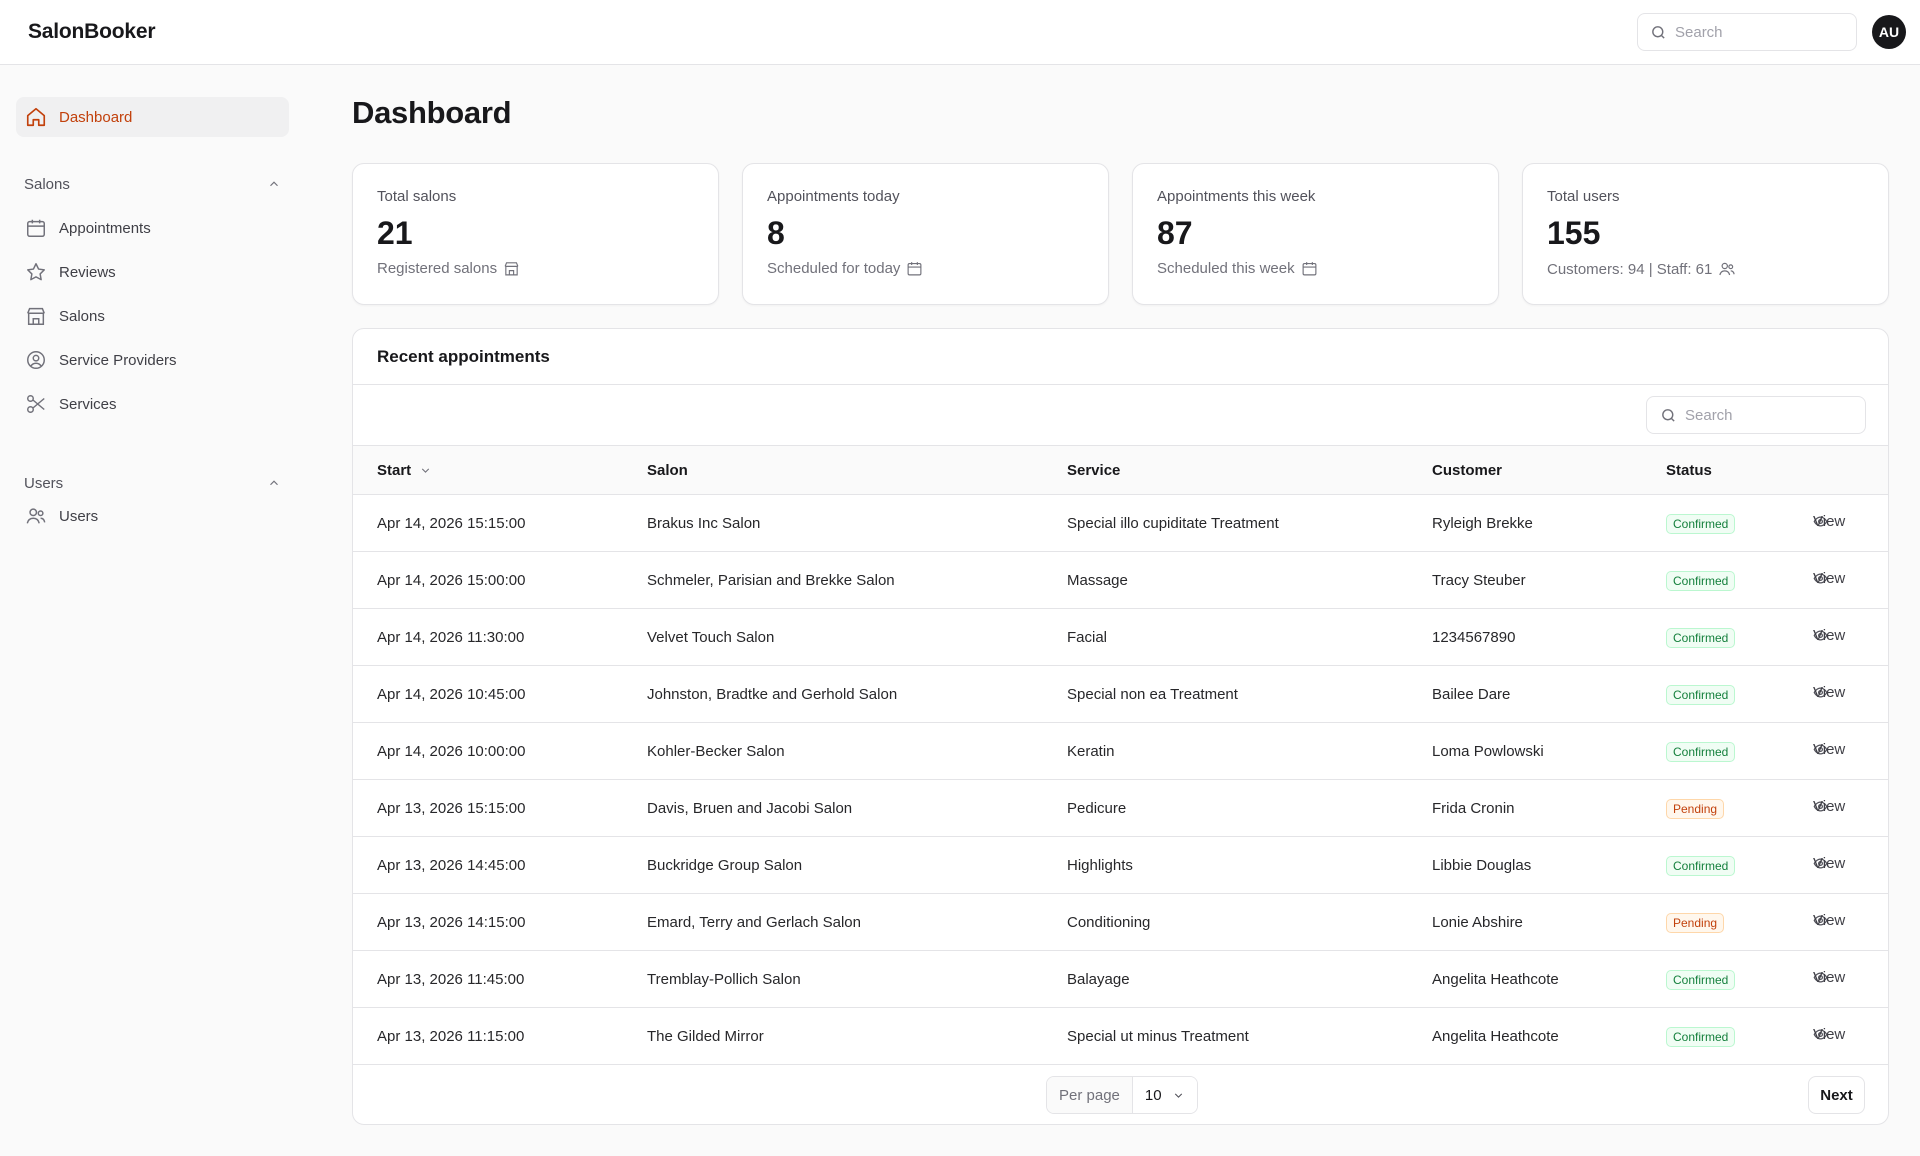  Describe the element at coordinates (92, 31) in the screenshot. I see `brand-logo: SalonBooker` at that location.